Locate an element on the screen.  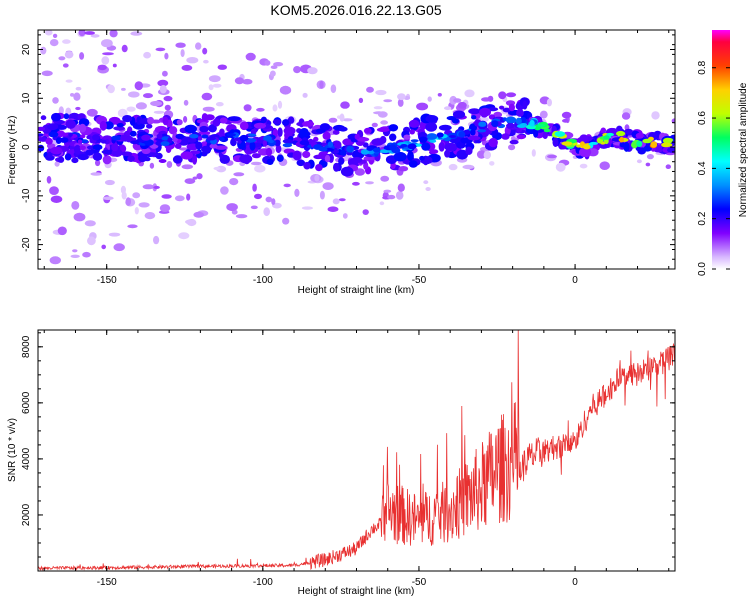
colorbar-tick-label: 0.0 is located at coordinates (702, 269).